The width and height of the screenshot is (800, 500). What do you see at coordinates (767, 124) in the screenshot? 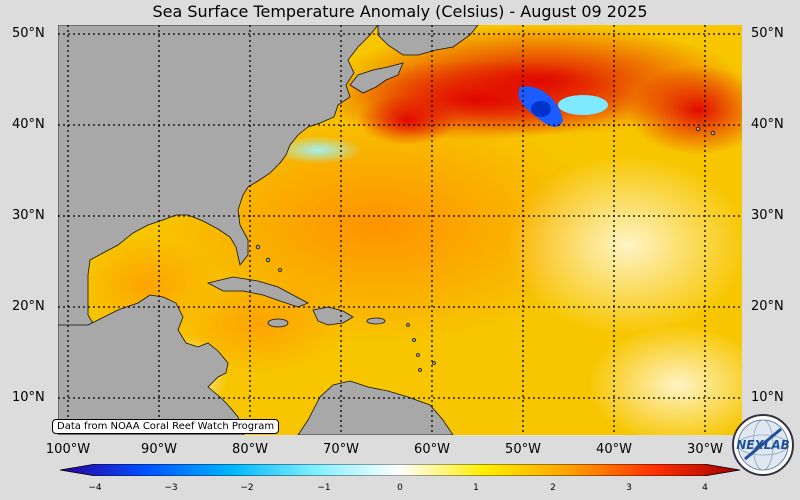
I see `latitude-label-right: 40°N` at bounding box center [767, 124].